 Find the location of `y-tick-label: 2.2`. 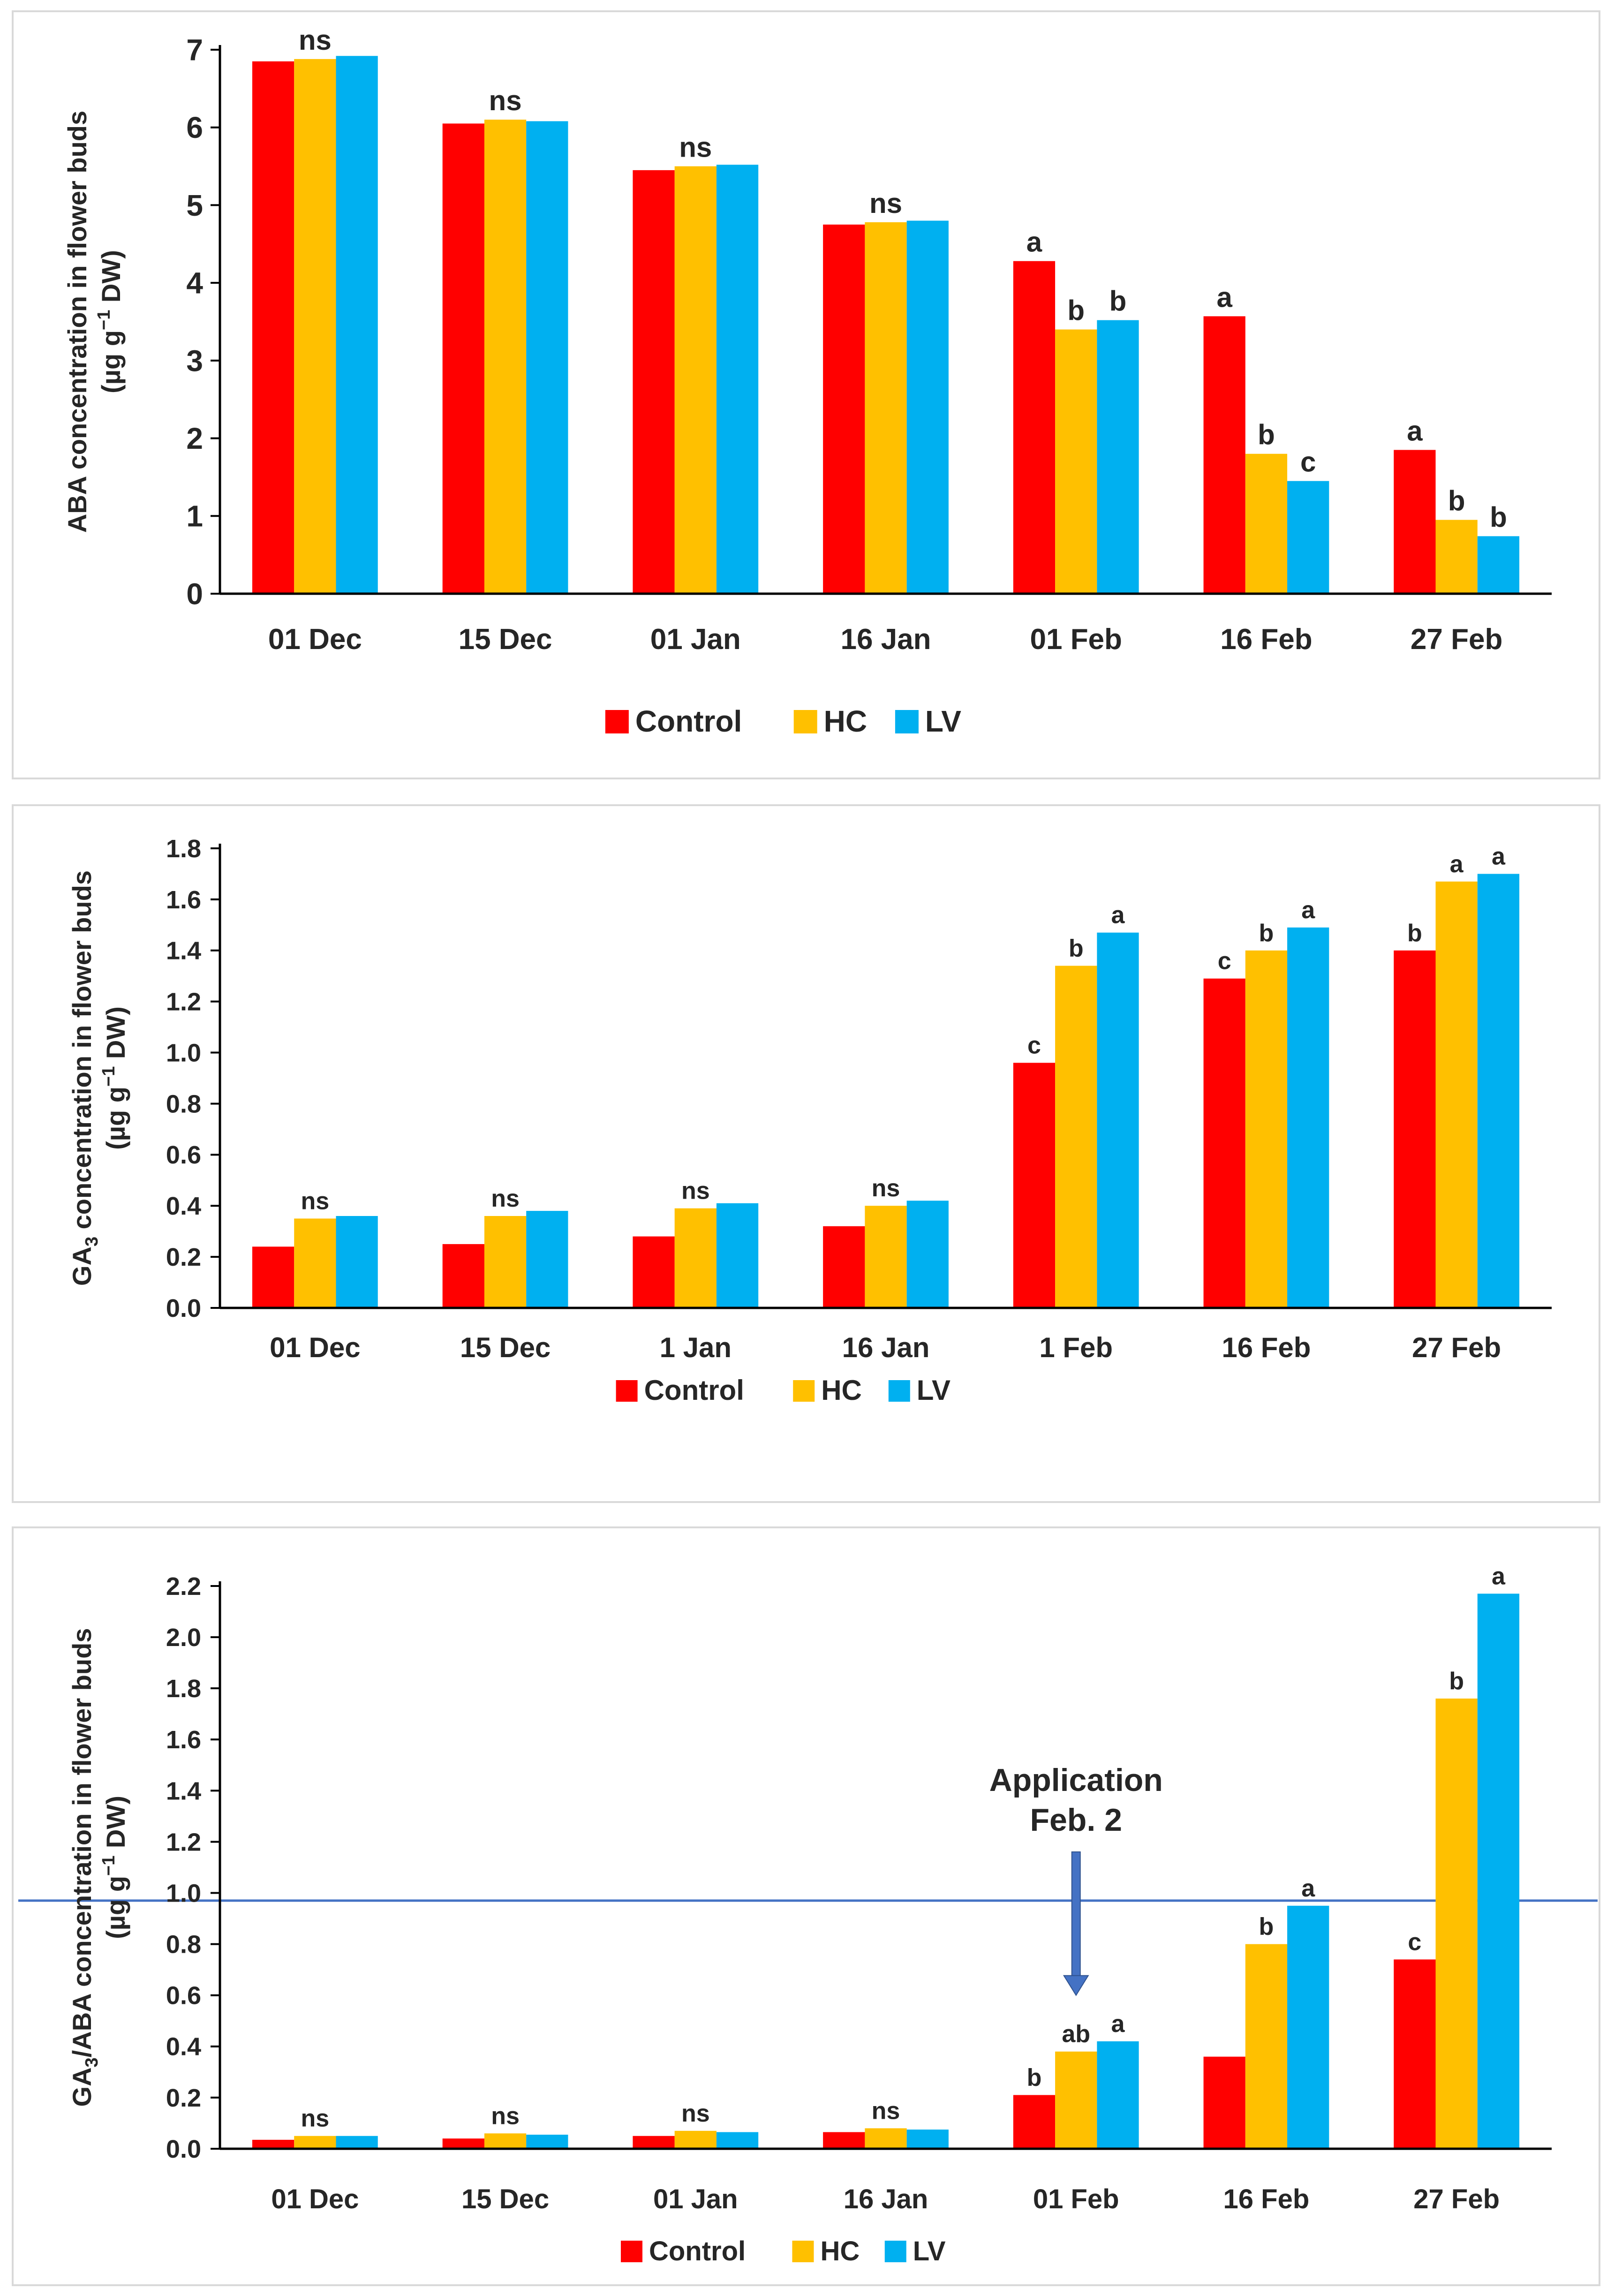

y-tick-label: 2.2 is located at coordinates (183, 1586).